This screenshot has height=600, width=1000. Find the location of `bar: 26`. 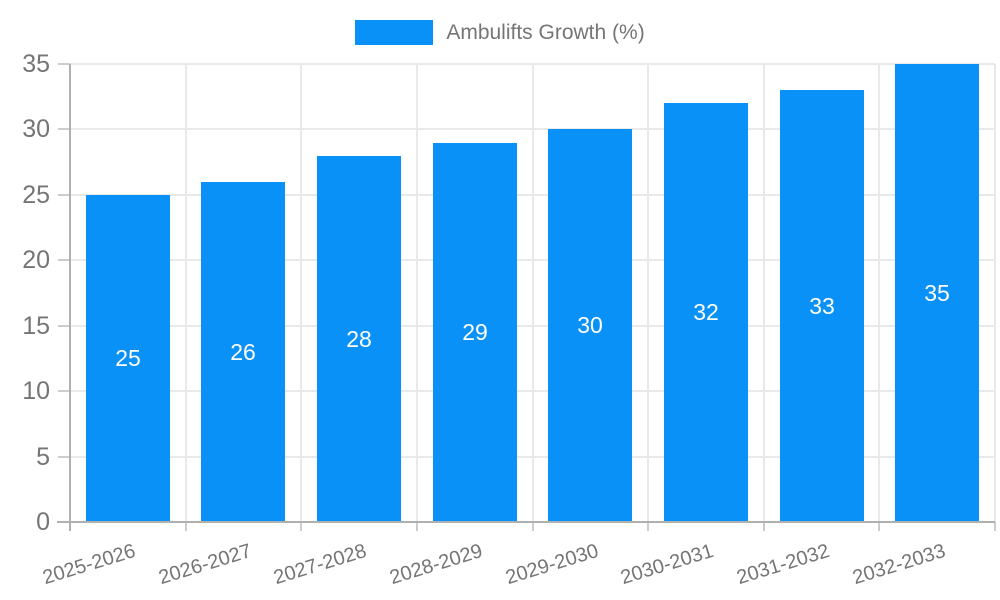

bar: 26 is located at coordinates (243, 352).